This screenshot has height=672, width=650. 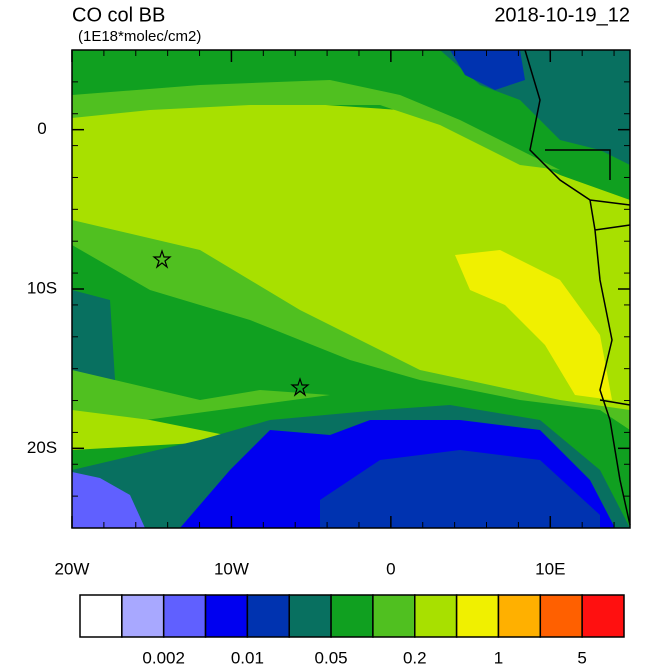 I want to click on coastline, so click(x=577, y=287).